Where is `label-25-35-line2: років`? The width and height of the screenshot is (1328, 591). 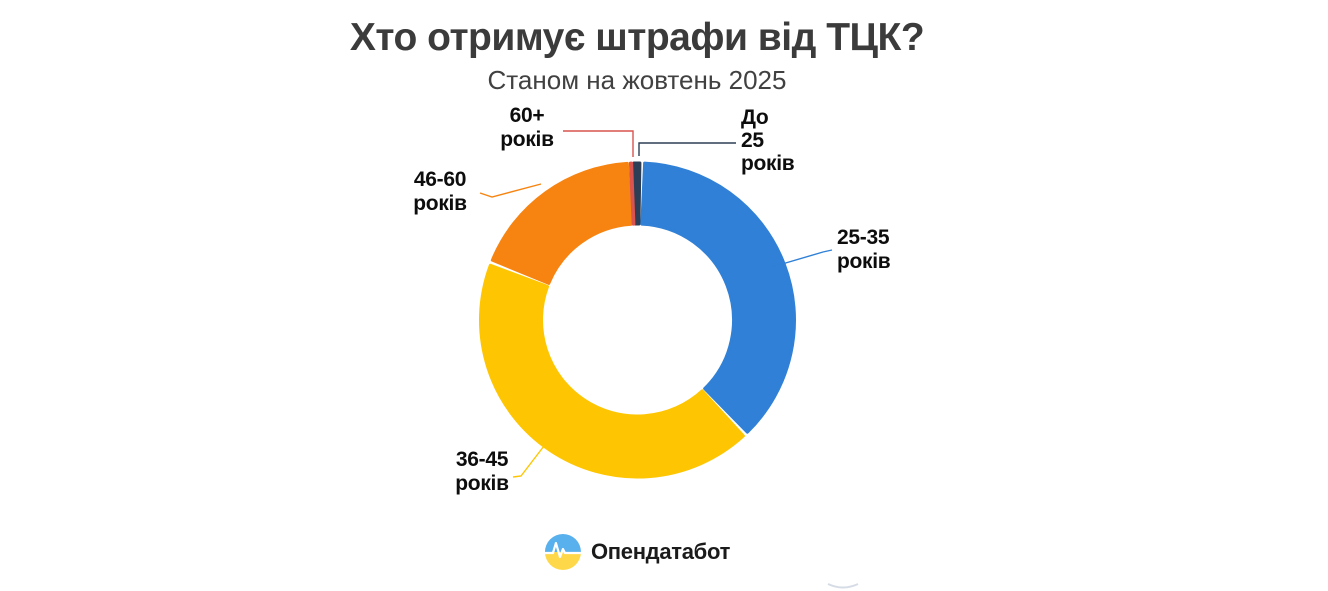 label-25-35-line2: років is located at coordinates (864, 261).